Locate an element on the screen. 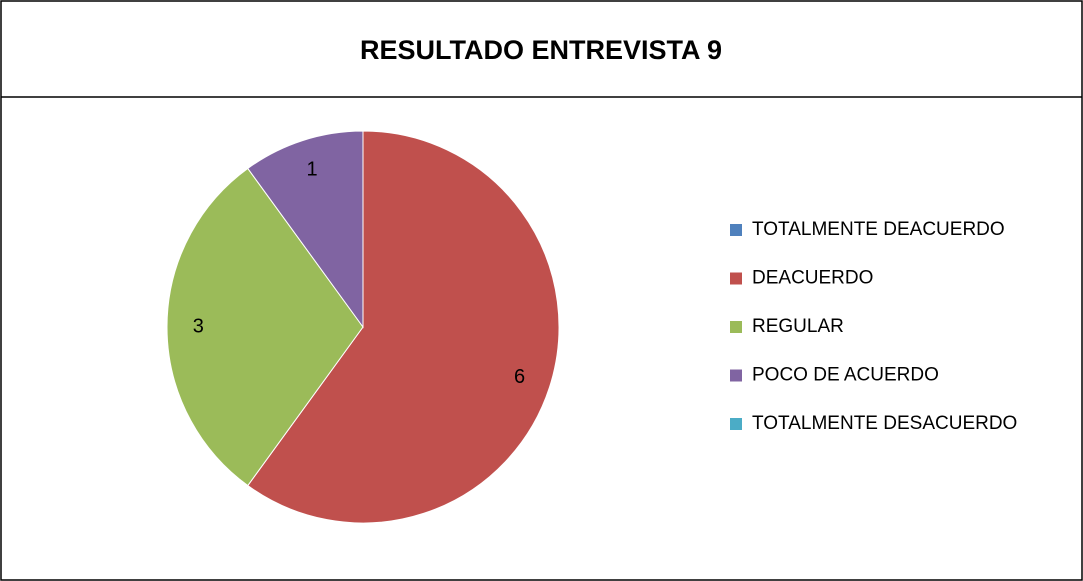 Image resolution: width=1083 pixels, height=581 pixels. legend-label: TOTALMENTE DESACUERDO is located at coordinates (884, 423).